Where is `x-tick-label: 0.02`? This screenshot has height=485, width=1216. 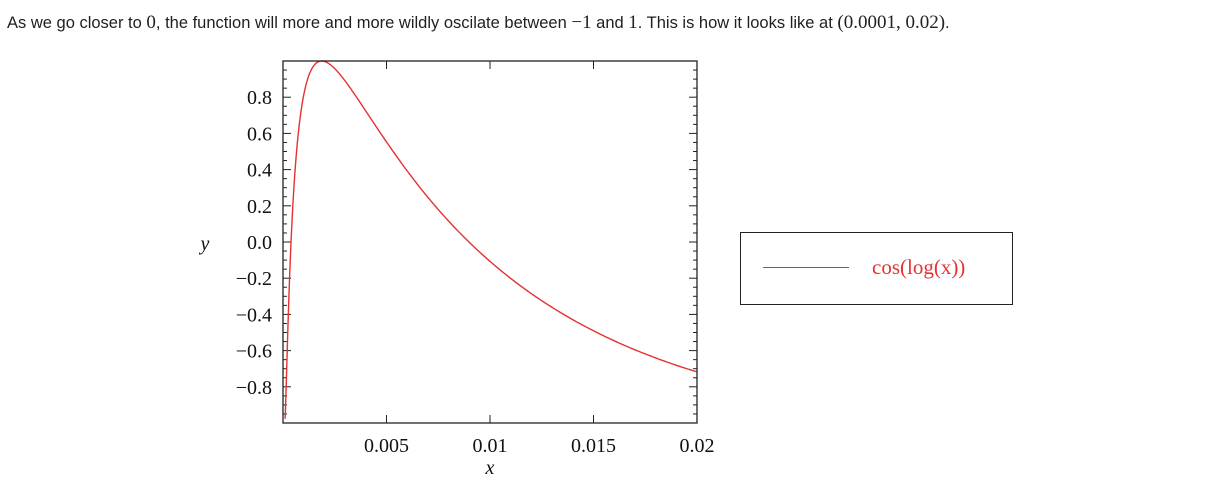 x-tick-label: 0.02 is located at coordinates (697, 446).